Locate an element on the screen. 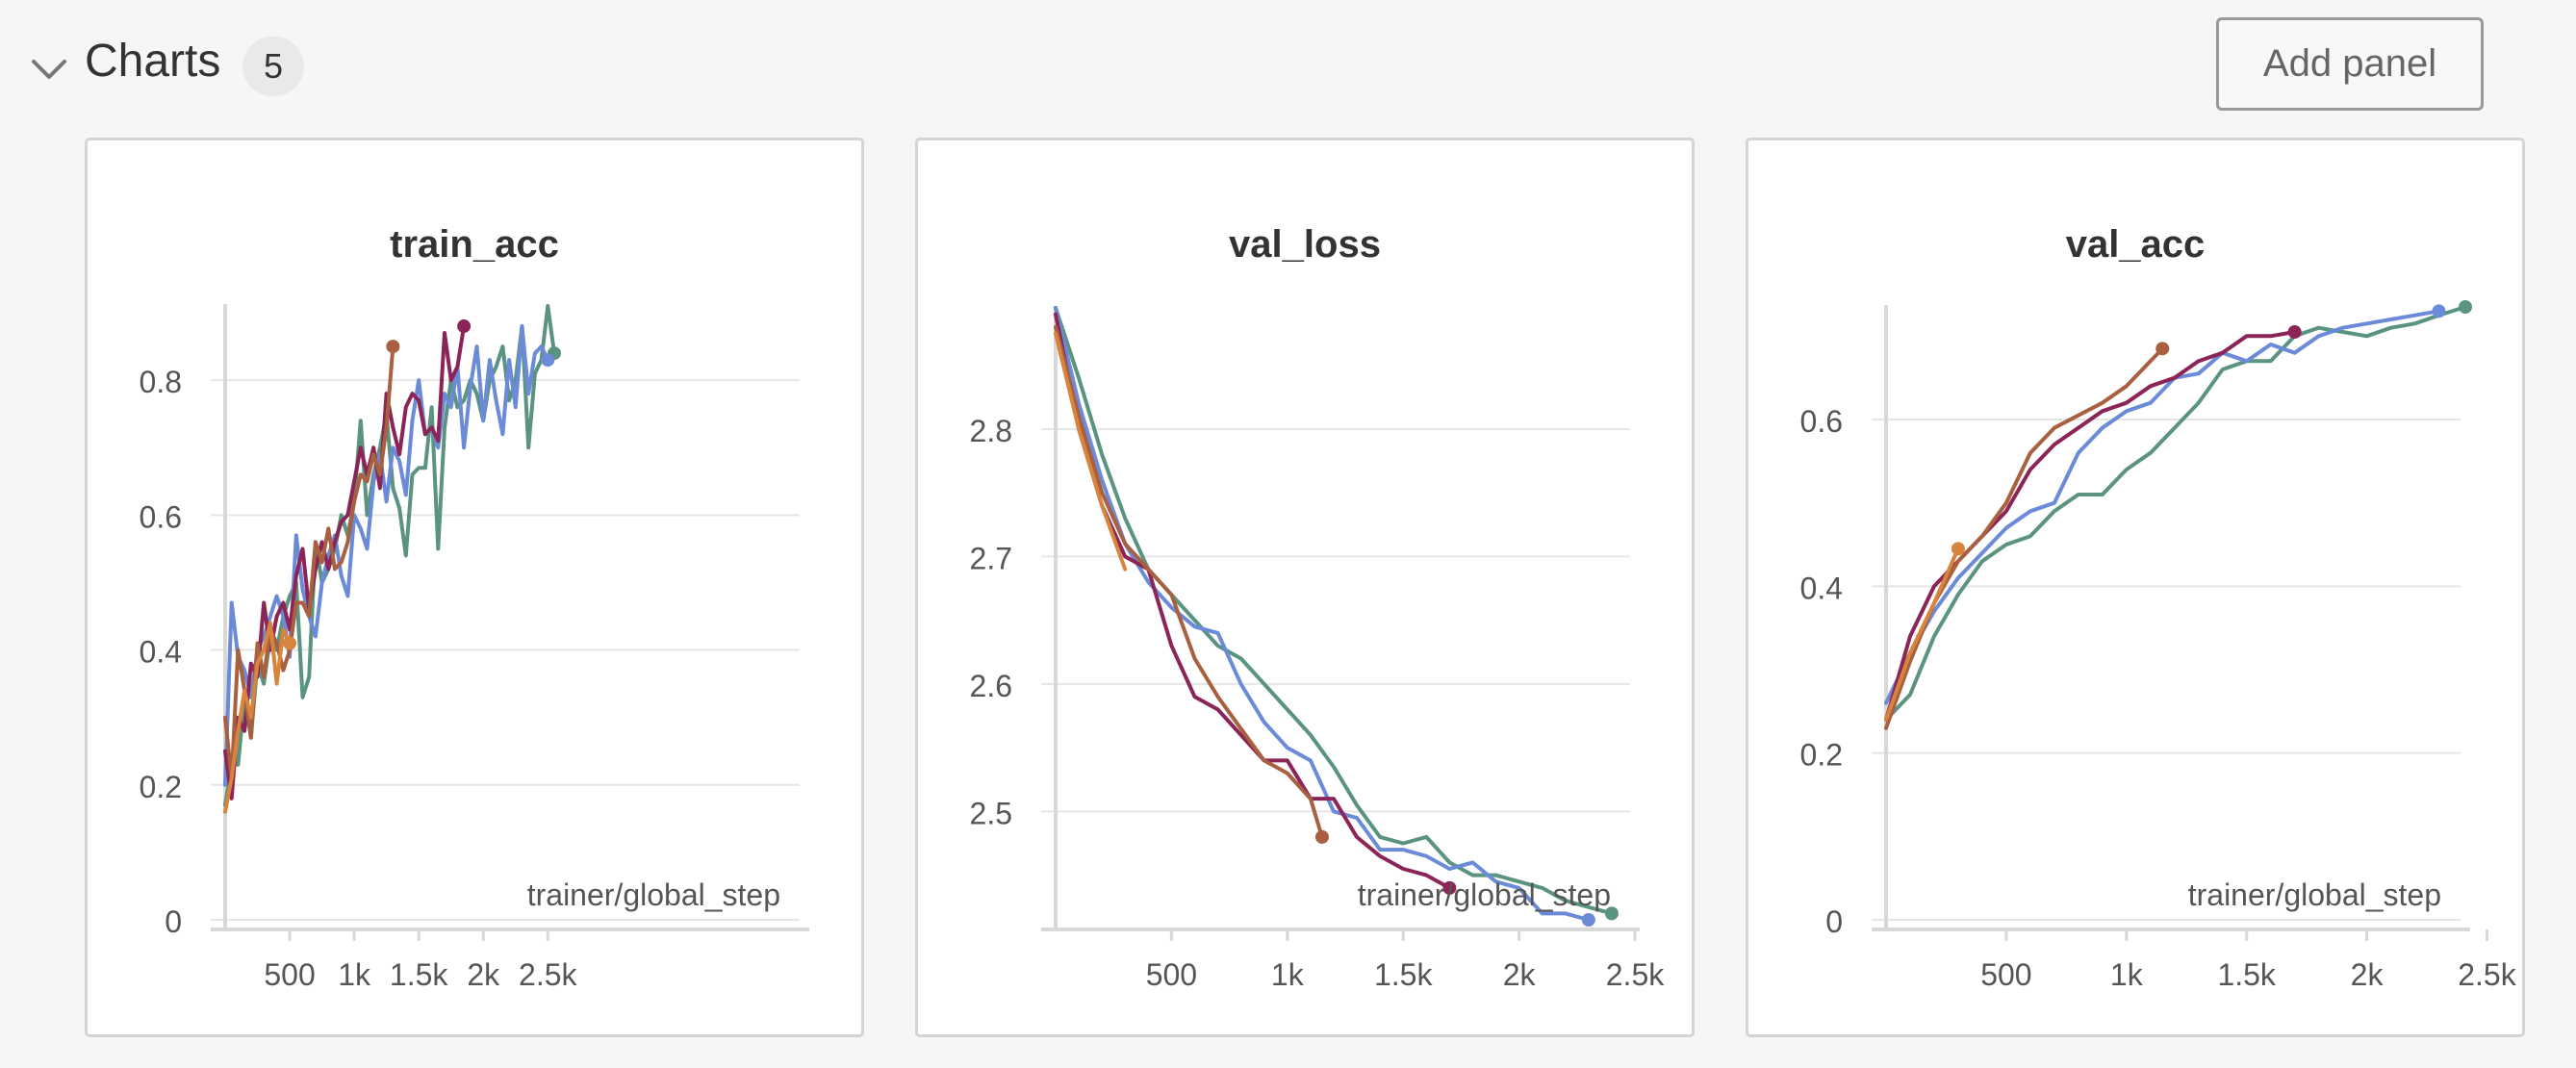 This screenshot has width=2576, height=1068. y-tick-label: 0.8 is located at coordinates (161, 382).